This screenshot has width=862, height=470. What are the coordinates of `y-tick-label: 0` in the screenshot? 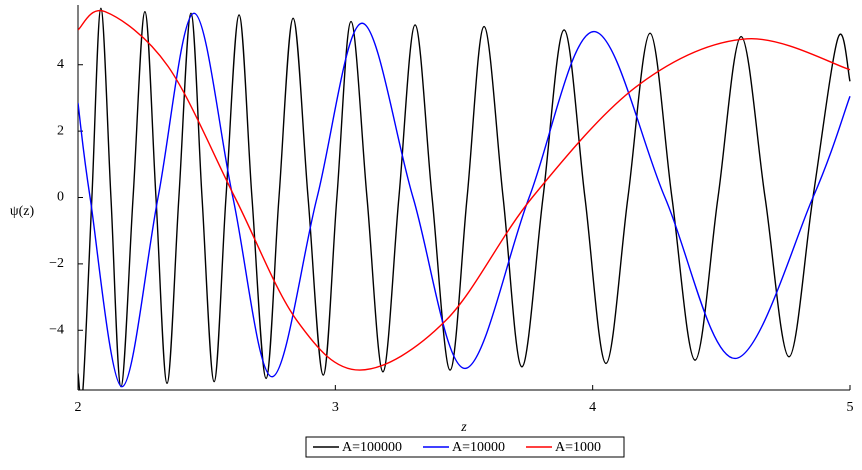 It's located at (60, 197).